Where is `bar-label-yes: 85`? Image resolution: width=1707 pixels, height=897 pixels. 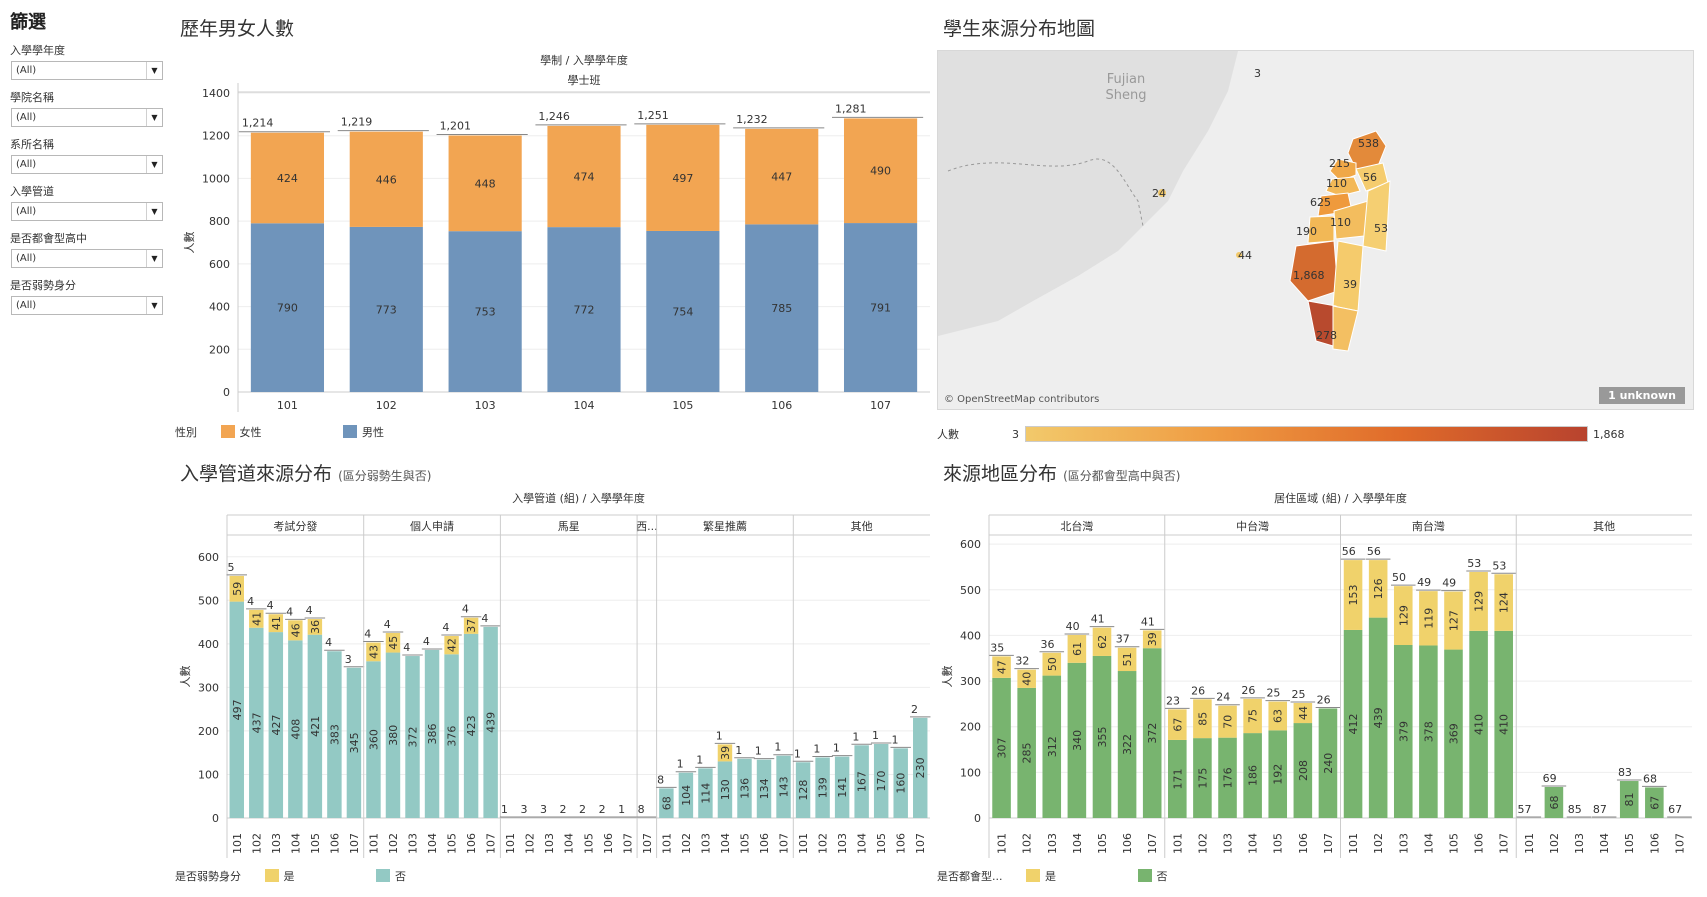
bar-label-yes: 85 is located at coordinates (1202, 719).